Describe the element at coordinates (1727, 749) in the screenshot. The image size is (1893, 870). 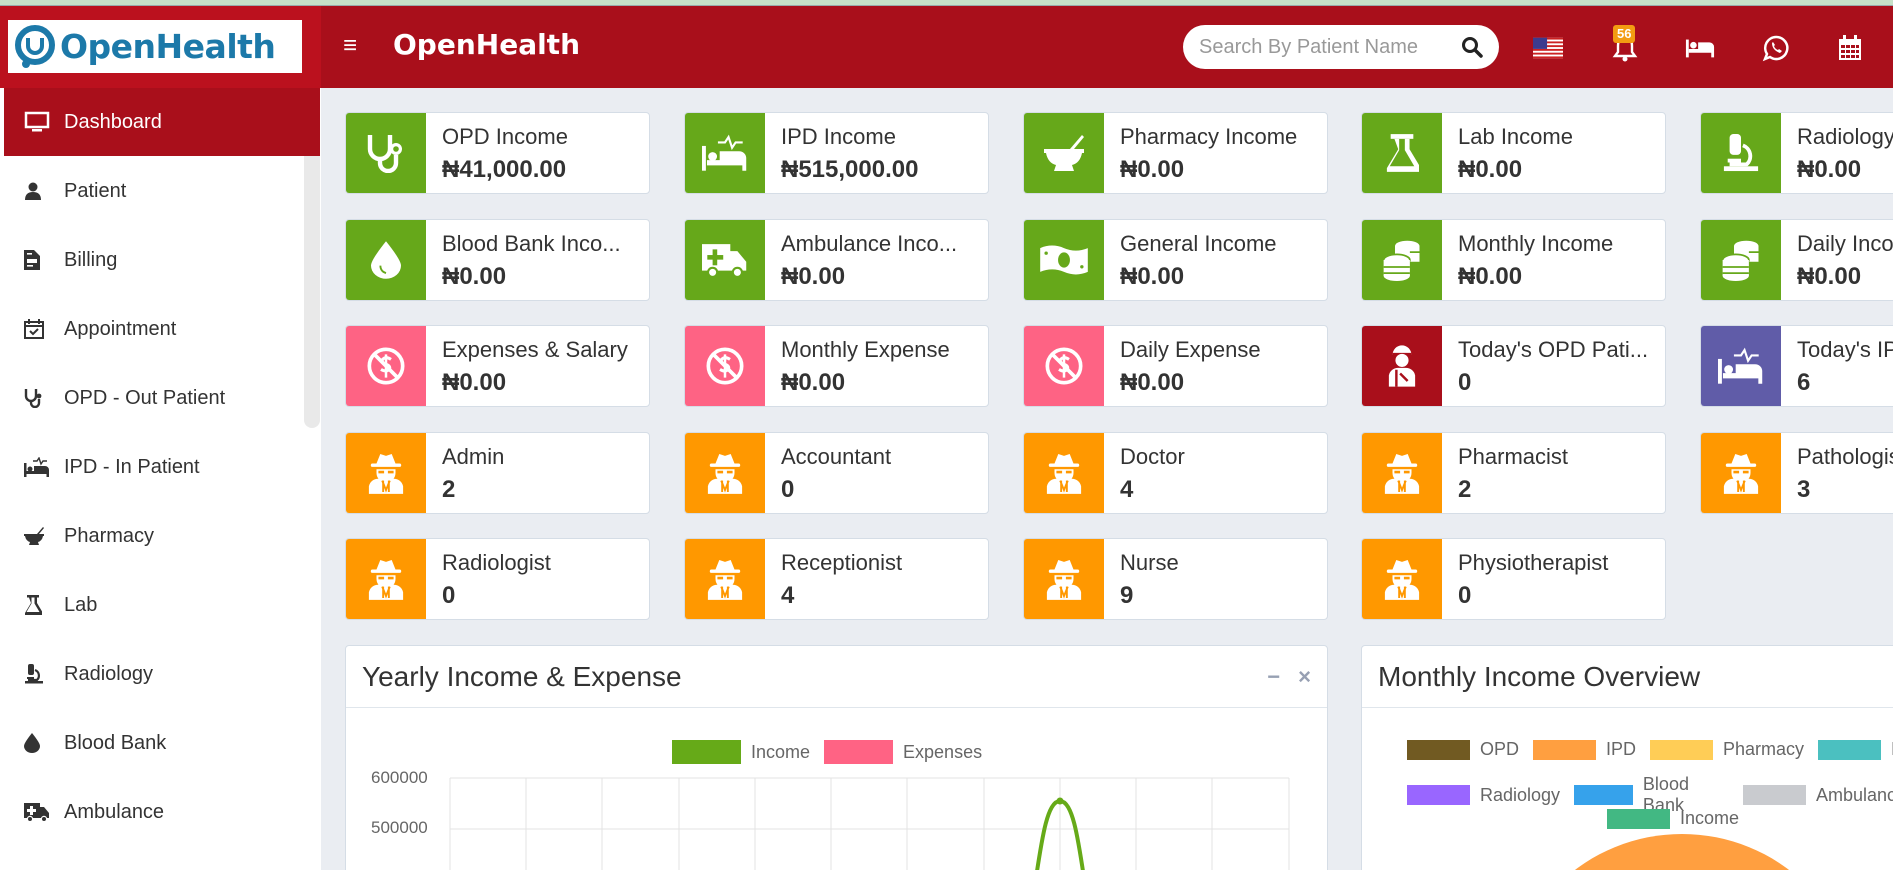
I see `legend-item-pharmacy: Pharmacy` at that location.